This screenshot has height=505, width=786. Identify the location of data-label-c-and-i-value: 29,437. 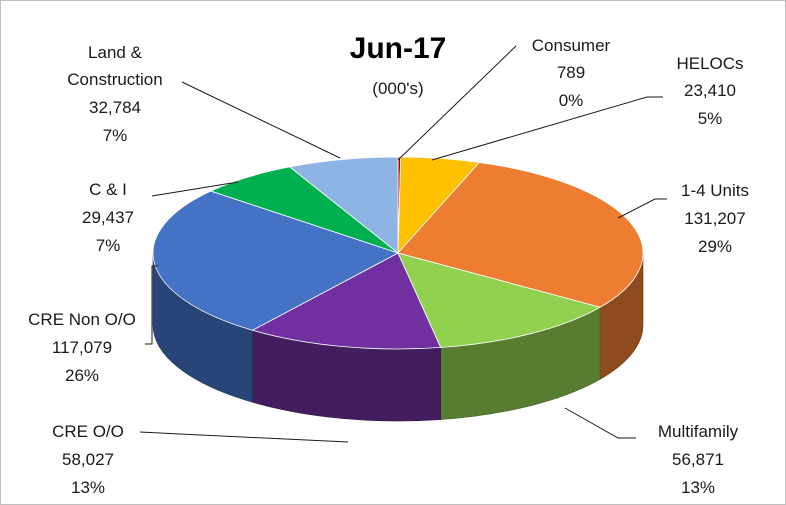
(108, 217).